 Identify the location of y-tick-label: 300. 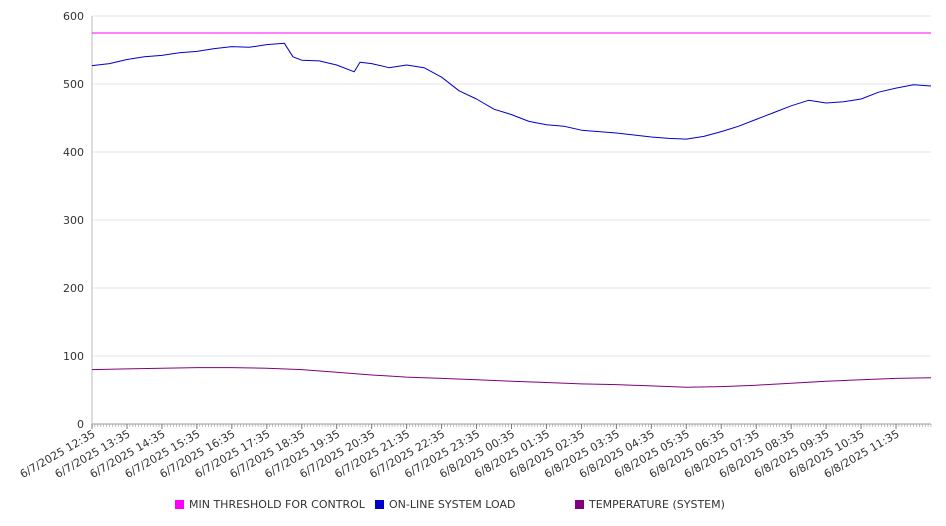
(73, 220).